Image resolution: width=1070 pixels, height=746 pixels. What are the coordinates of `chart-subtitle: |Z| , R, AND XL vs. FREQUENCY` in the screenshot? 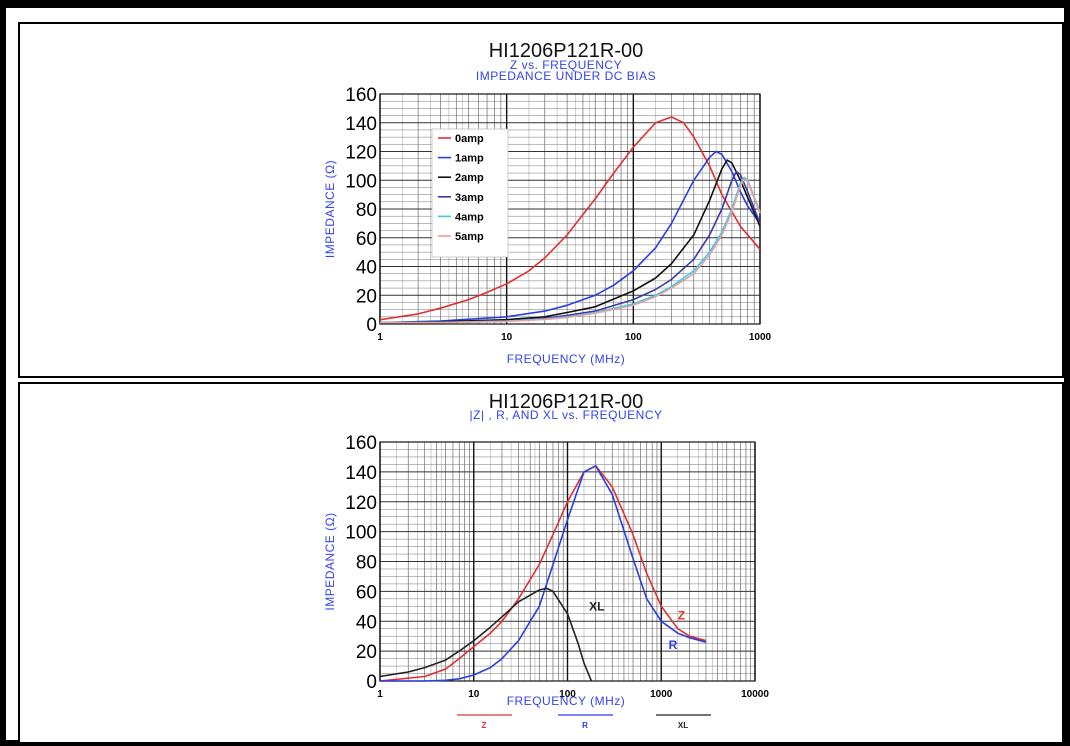 It's located at (566, 415).